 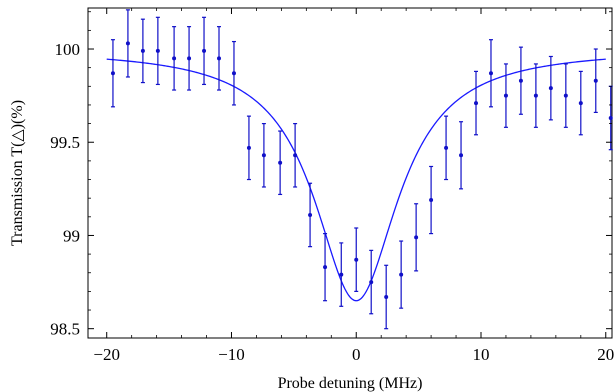 What do you see at coordinates (71, 235) in the screenshot?
I see `y-tick-label: 99` at bounding box center [71, 235].